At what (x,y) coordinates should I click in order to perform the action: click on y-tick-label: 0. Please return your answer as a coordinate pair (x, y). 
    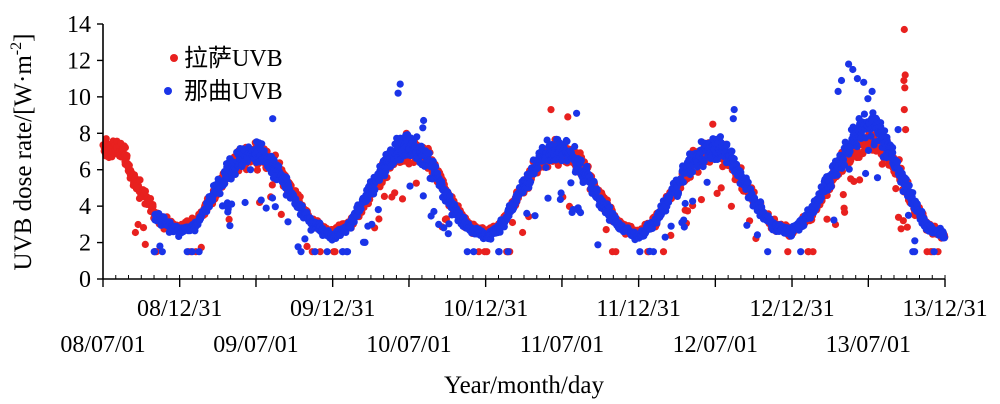
    Looking at the image, I should click on (85, 280).